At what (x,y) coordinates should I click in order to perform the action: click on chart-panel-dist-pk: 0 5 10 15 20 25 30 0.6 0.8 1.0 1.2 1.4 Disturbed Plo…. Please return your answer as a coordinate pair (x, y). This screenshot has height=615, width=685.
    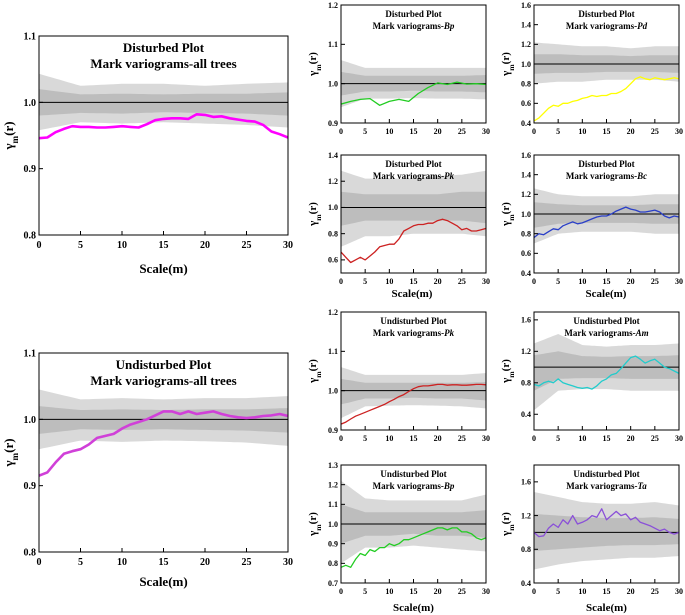
    Looking at the image, I should click on (398, 218).